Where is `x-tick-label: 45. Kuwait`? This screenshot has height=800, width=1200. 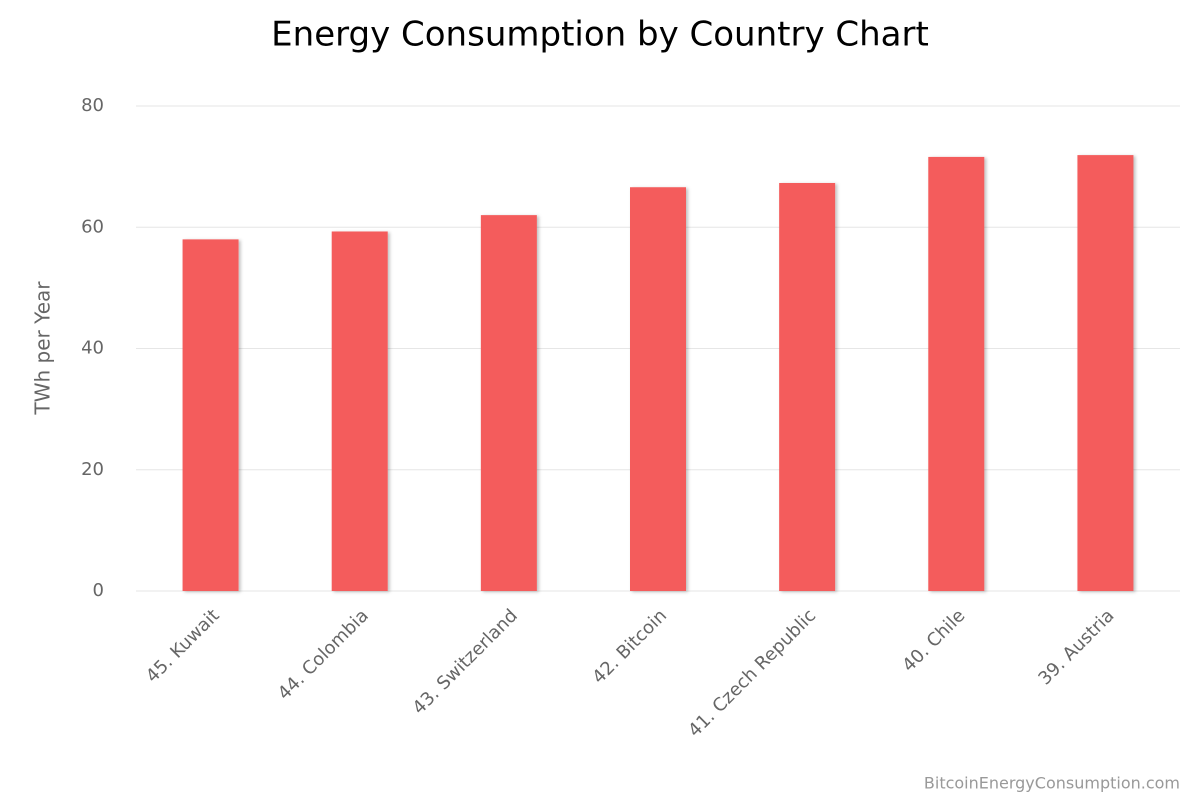
x-tick-label: 45. Kuwait is located at coordinates (183, 646).